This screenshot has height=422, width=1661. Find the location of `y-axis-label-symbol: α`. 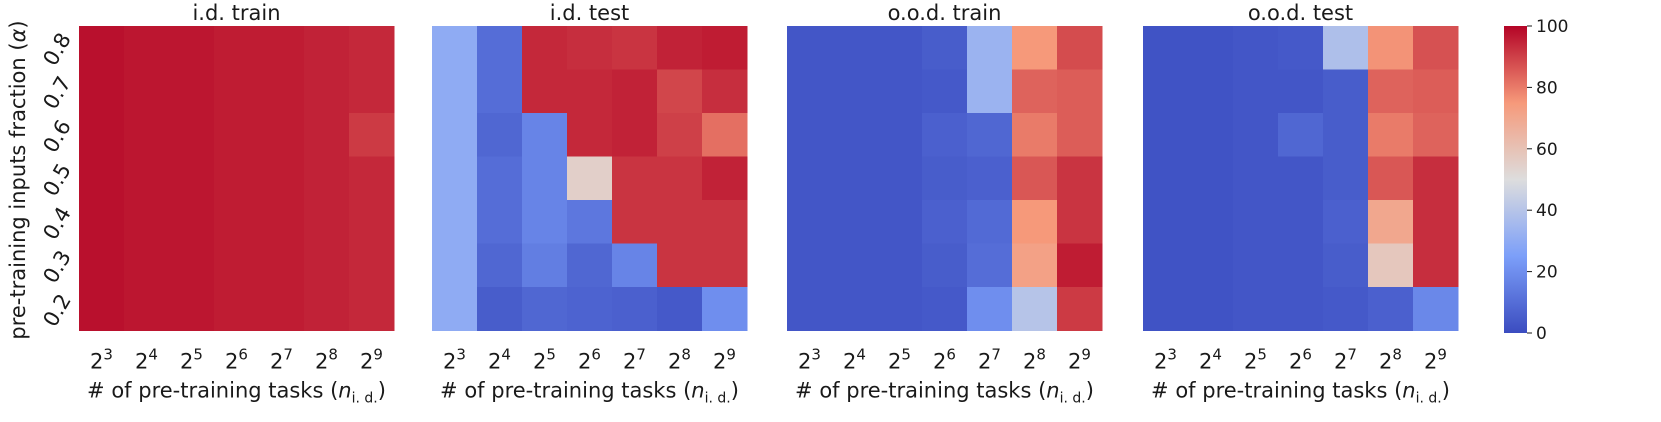

y-axis-label-symbol: α is located at coordinates (18, 35).